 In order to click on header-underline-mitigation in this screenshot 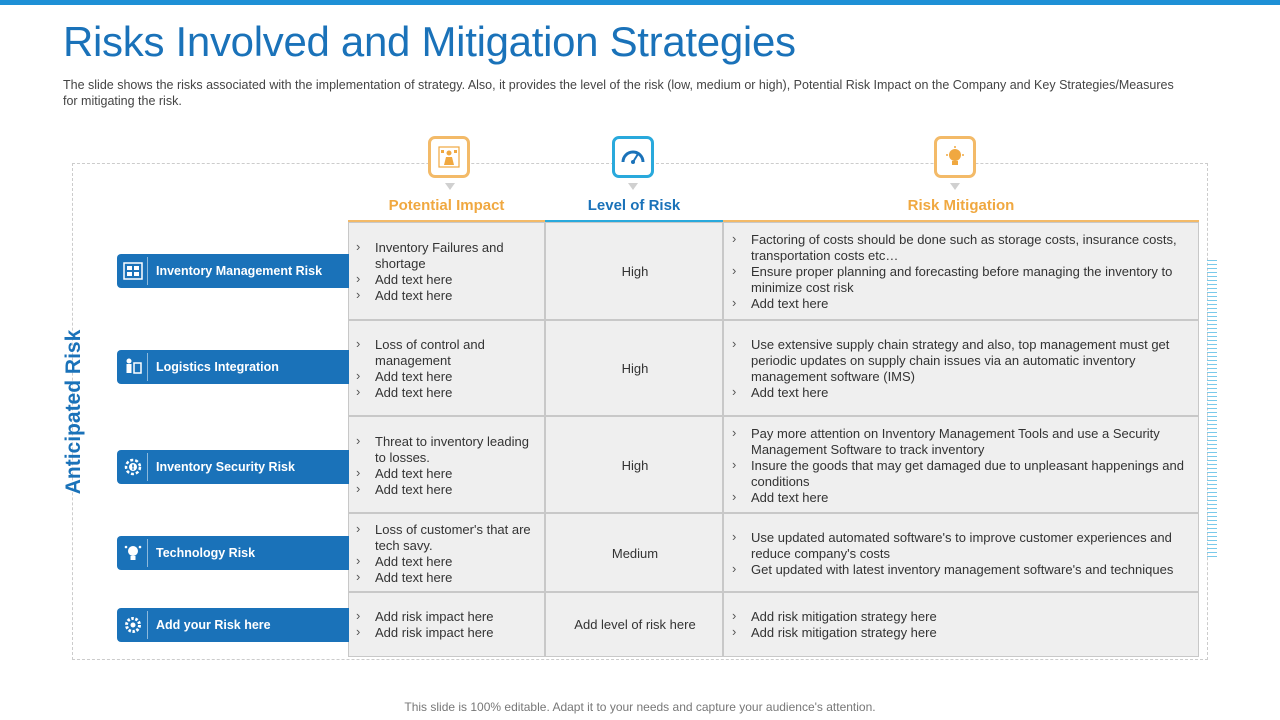, I will do `click(961, 221)`.